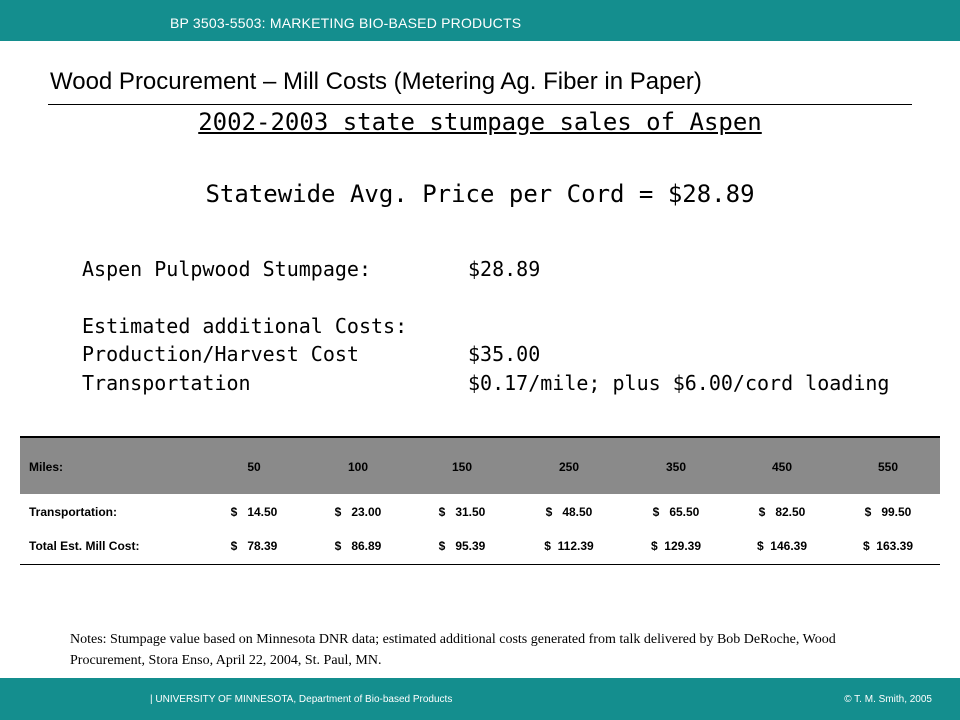  Describe the element at coordinates (782, 467) in the screenshot. I see `table-header-cell: 450` at that location.